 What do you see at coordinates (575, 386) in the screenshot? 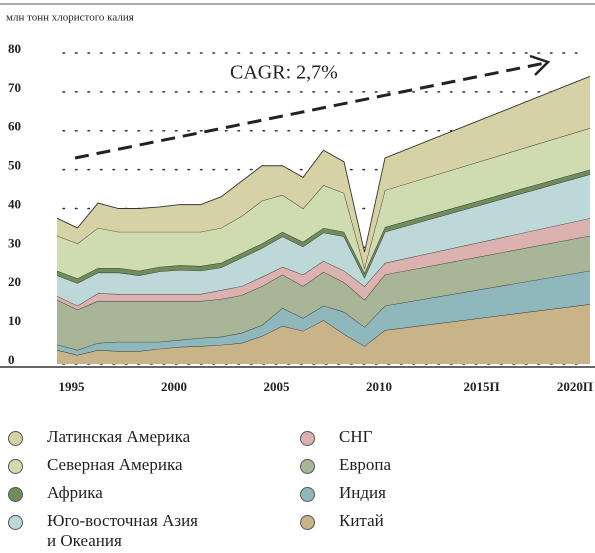
I see `x-tick-label: 2020П` at bounding box center [575, 386].